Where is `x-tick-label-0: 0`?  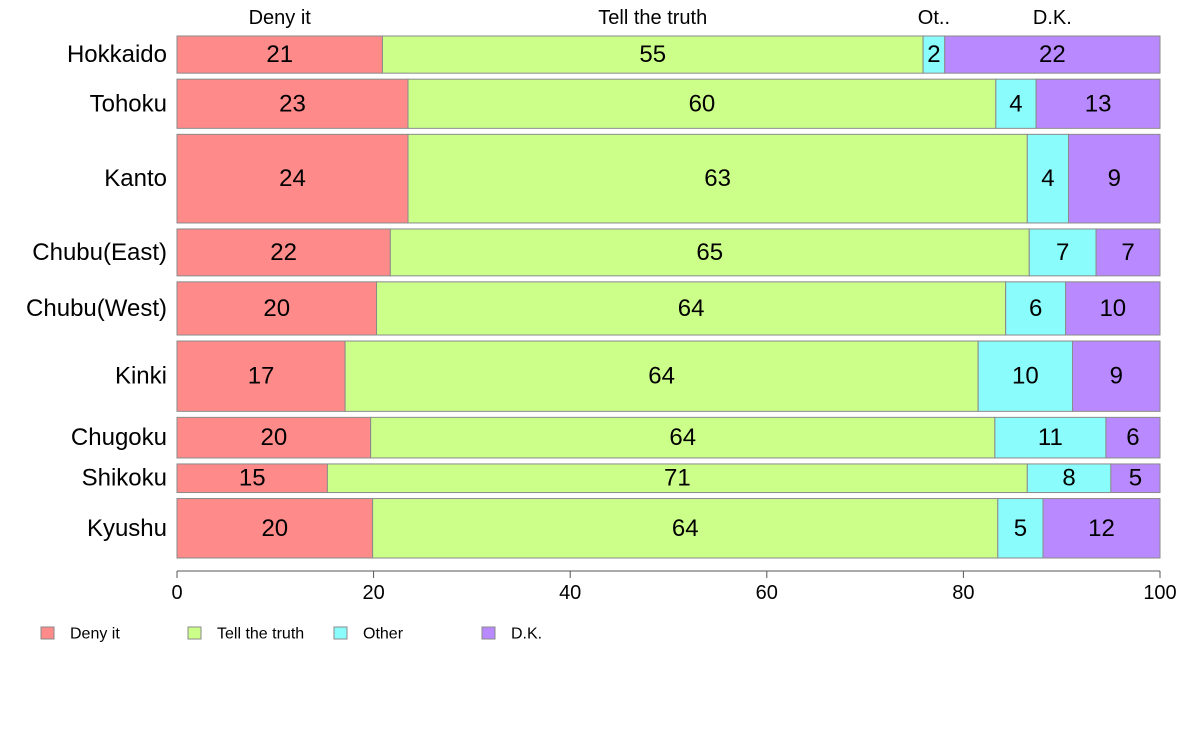
x-tick-label-0: 0 is located at coordinates (176, 593).